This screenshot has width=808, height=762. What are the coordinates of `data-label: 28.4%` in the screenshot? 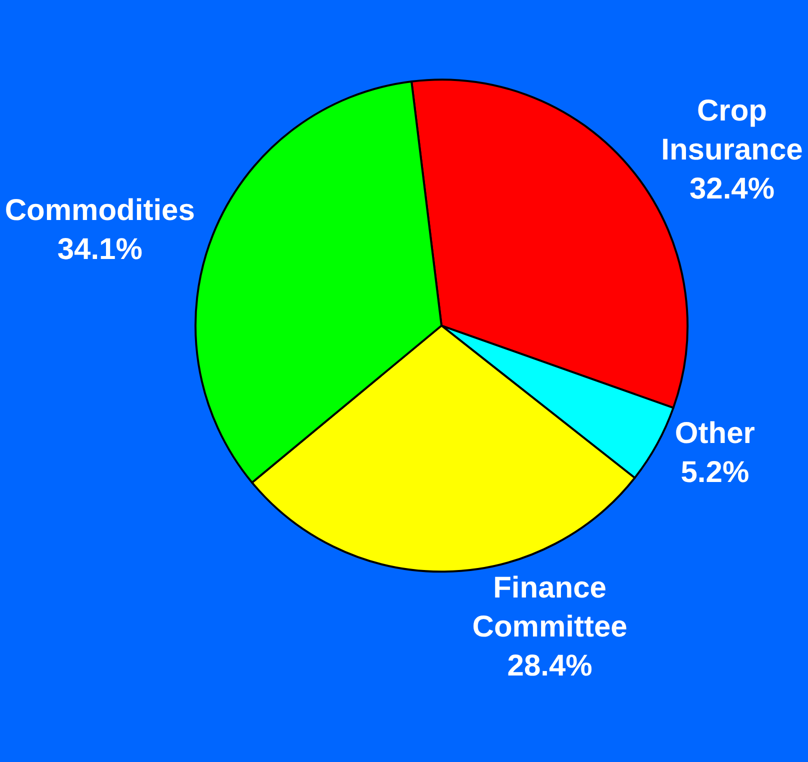 It's located at (549, 666).